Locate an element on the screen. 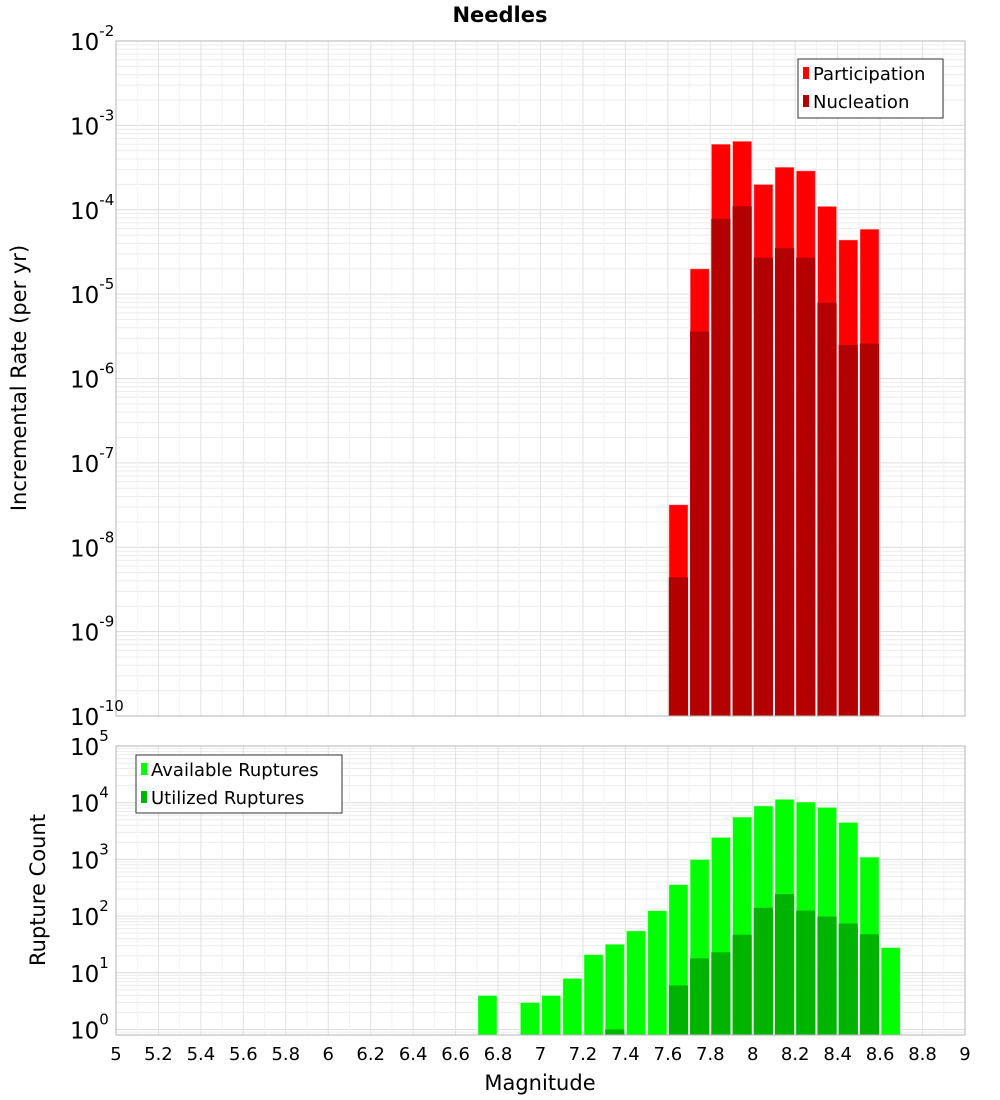 This screenshot has width=1000, height=1100. x-tick-label: 5 is located at coordinates (115, 1054).